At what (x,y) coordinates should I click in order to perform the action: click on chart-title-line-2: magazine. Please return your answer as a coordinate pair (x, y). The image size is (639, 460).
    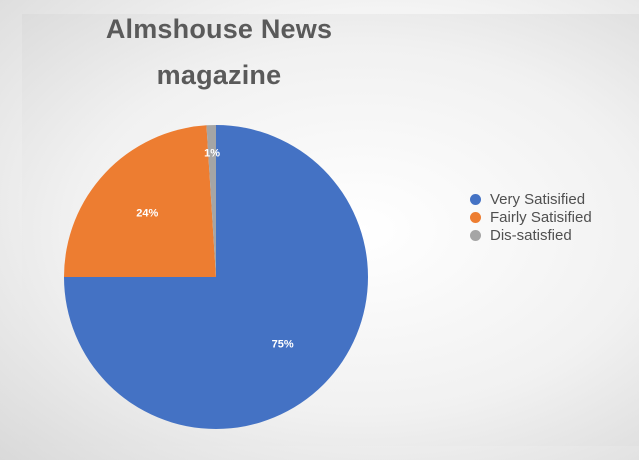
    Looking at the image, I should click on (219, 75).